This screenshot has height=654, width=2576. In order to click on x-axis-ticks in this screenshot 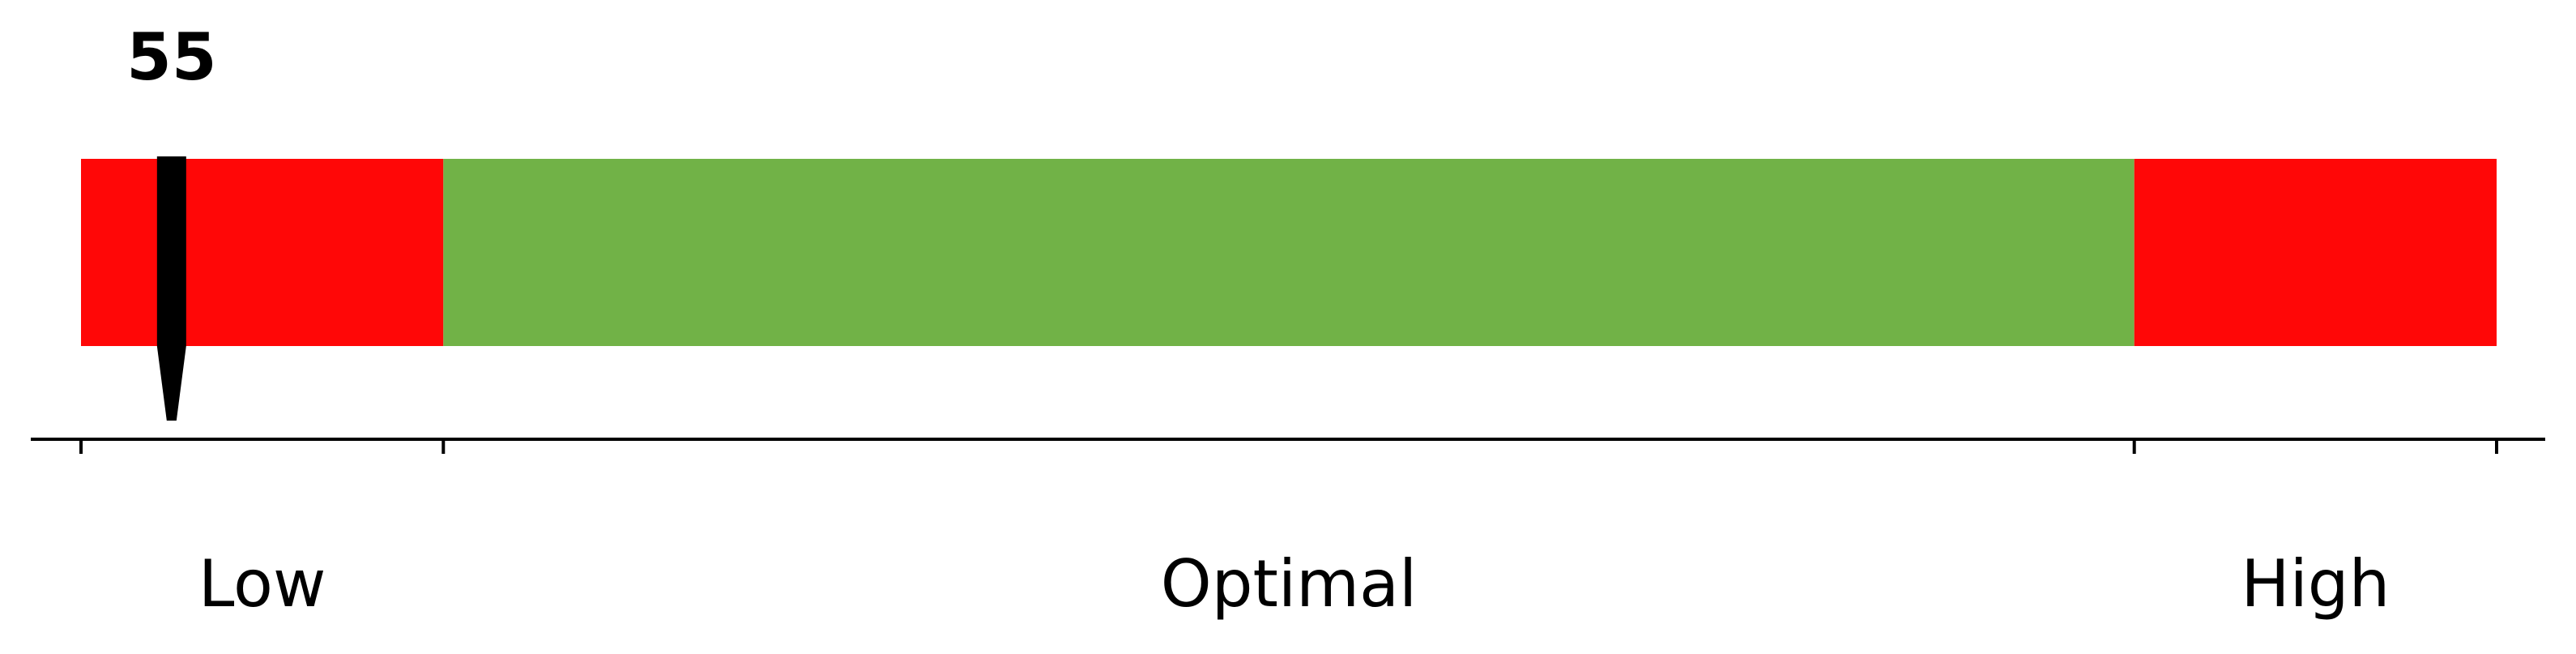, I will do `click(1288, 446)`.